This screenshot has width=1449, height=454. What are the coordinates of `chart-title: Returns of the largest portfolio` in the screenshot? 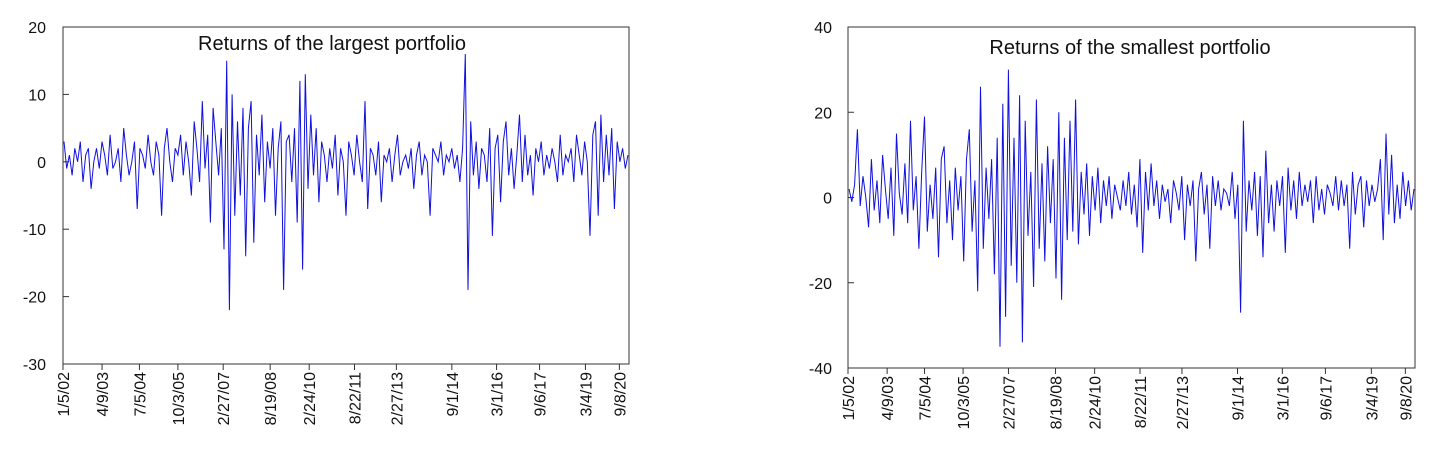 It's located at (332, 44).